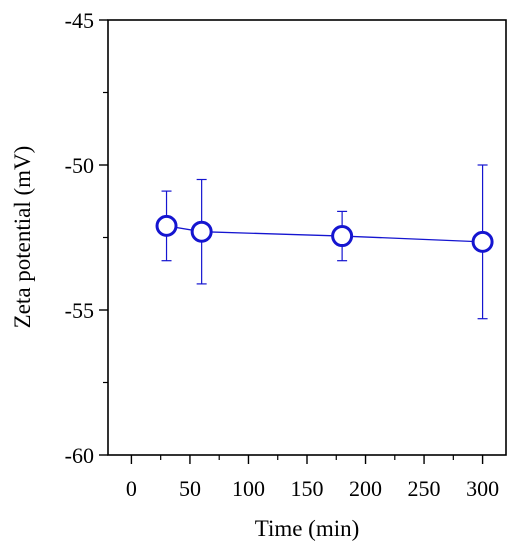 This screenshot has height=550, width=516. What do you see at coordinates (482, 488) in the screenshot?
I see `x-tick-label: 300` at bounding box center [482, 488].